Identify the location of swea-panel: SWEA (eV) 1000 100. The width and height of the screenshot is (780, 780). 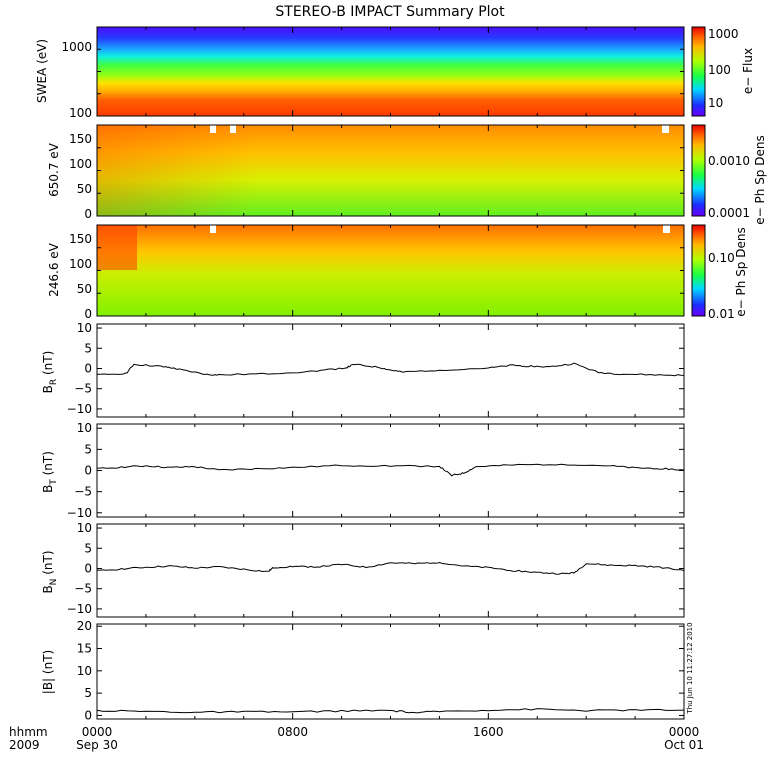
(360, 73).